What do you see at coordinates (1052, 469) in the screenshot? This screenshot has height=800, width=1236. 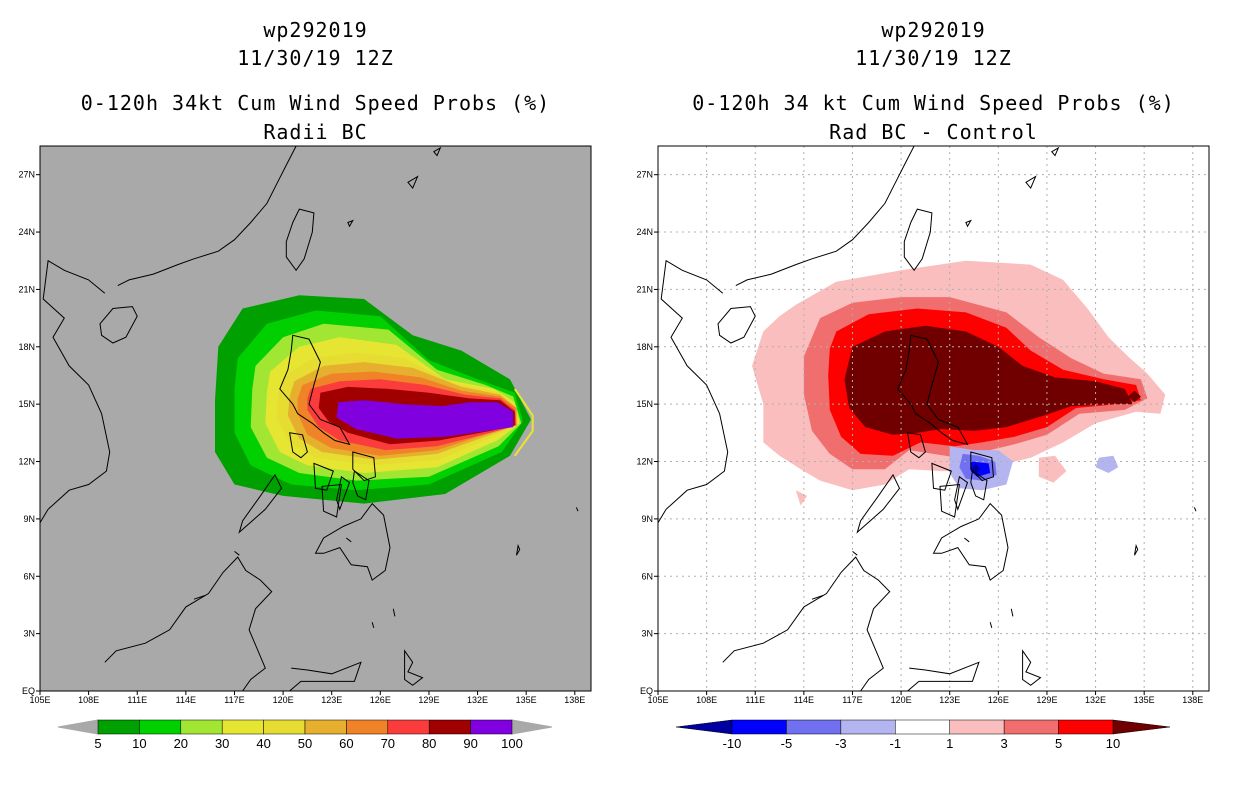 I see `diff-band-positive-small` at bounding box center [1052, 469].